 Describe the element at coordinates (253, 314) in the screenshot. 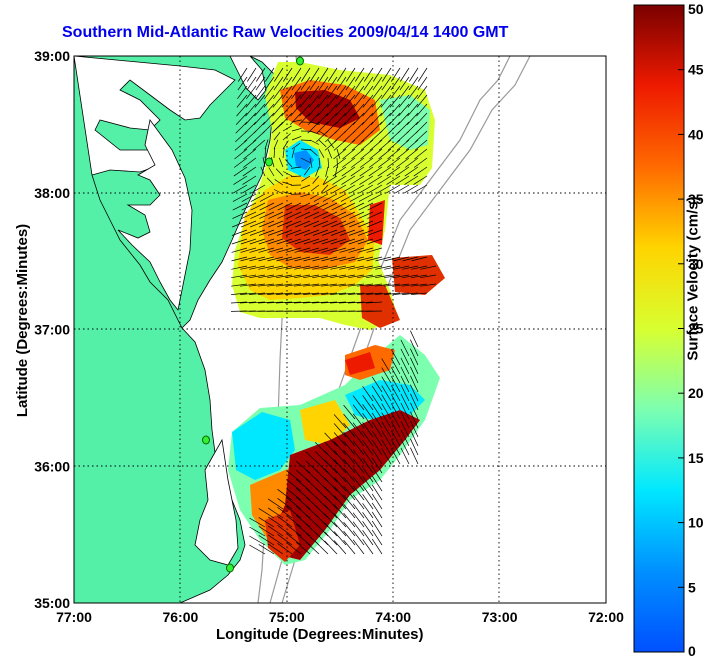

I see `radar-stations` at that location.